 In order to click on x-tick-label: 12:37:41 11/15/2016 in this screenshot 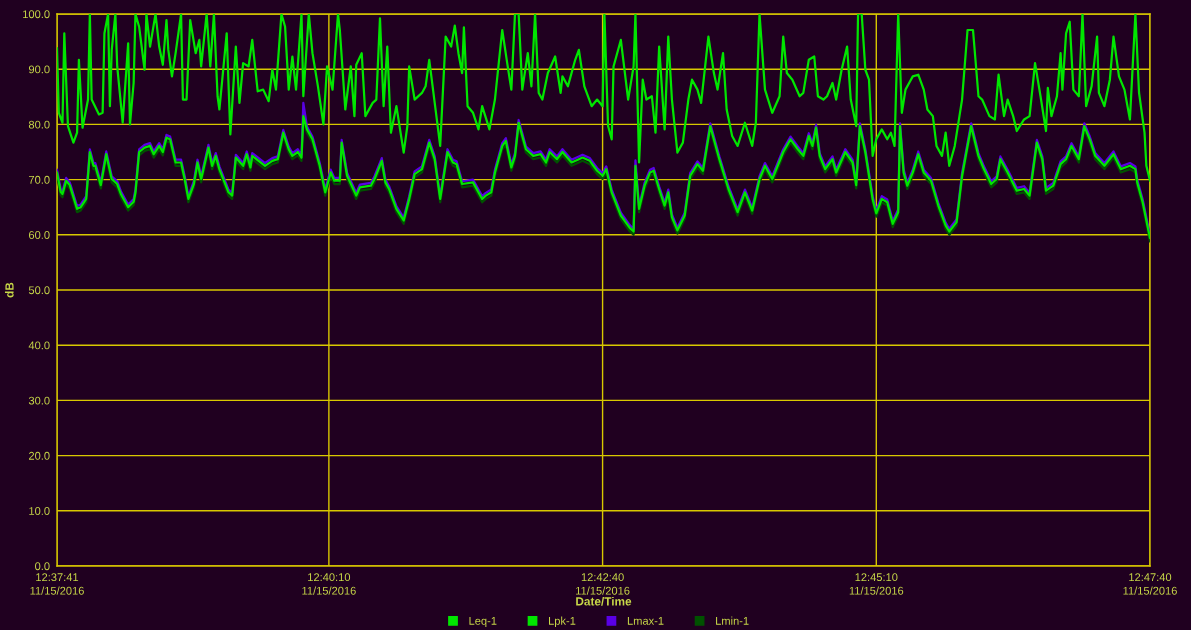, I will do `click(57, 584)`.